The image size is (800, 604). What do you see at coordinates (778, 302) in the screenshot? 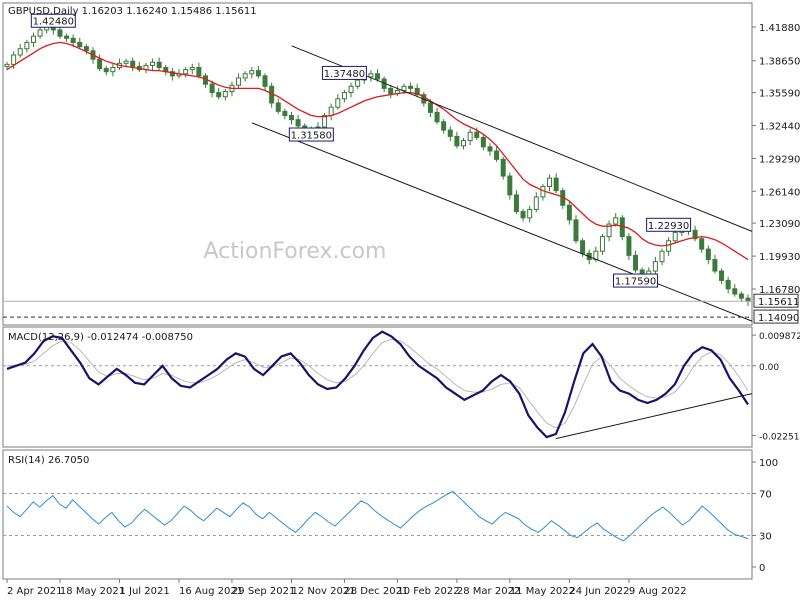
I see `current-price-label: 1.15611` at bounding box center [778, 302].